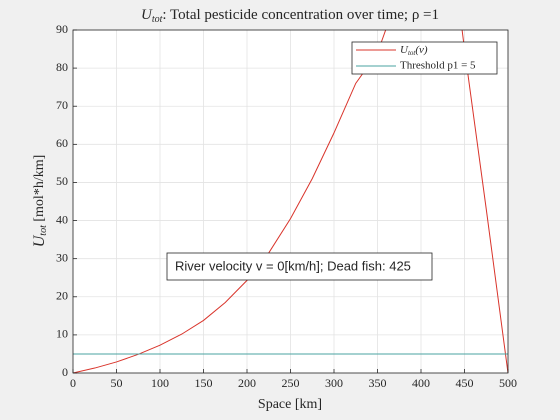  Describe the element at coordinates (291, 383) in the screenshot. I see `x-tick-label: 250` at that location.